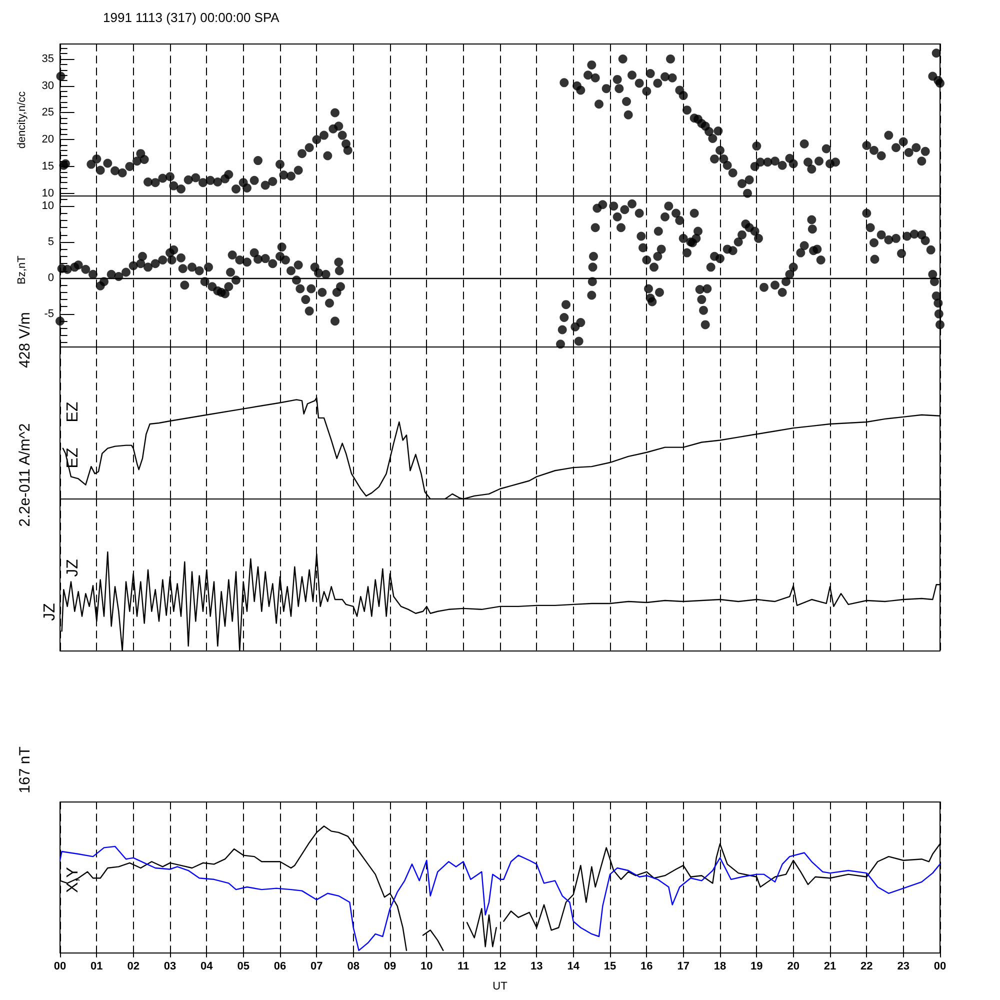 The width and height of the screenshot is (1000, 1000). Describe the element at coordinates (22, 269) in the screenshot. I see `y-axis-title: Bz,nT` at that location.